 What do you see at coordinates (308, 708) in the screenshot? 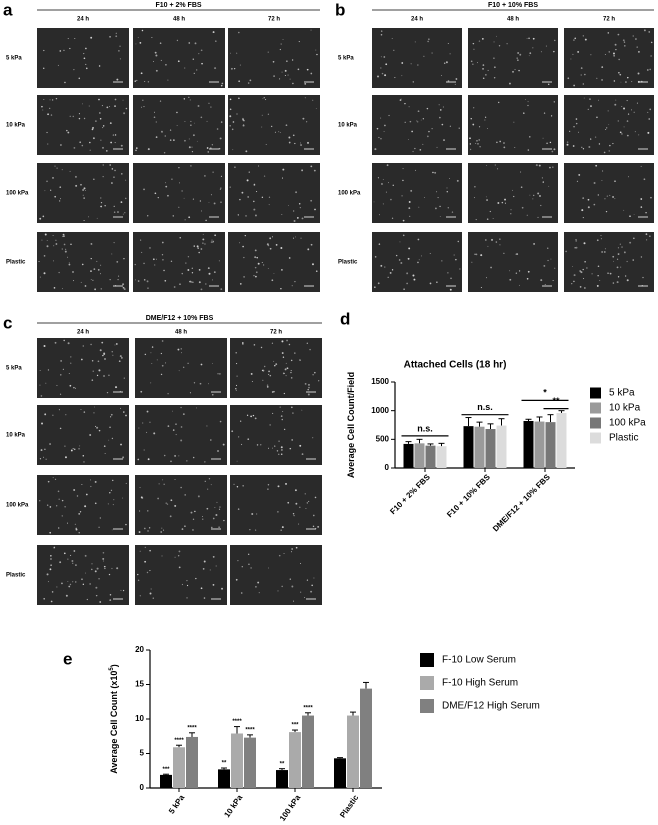
I see `significance-label: ****` at bounding box center [308, 708].